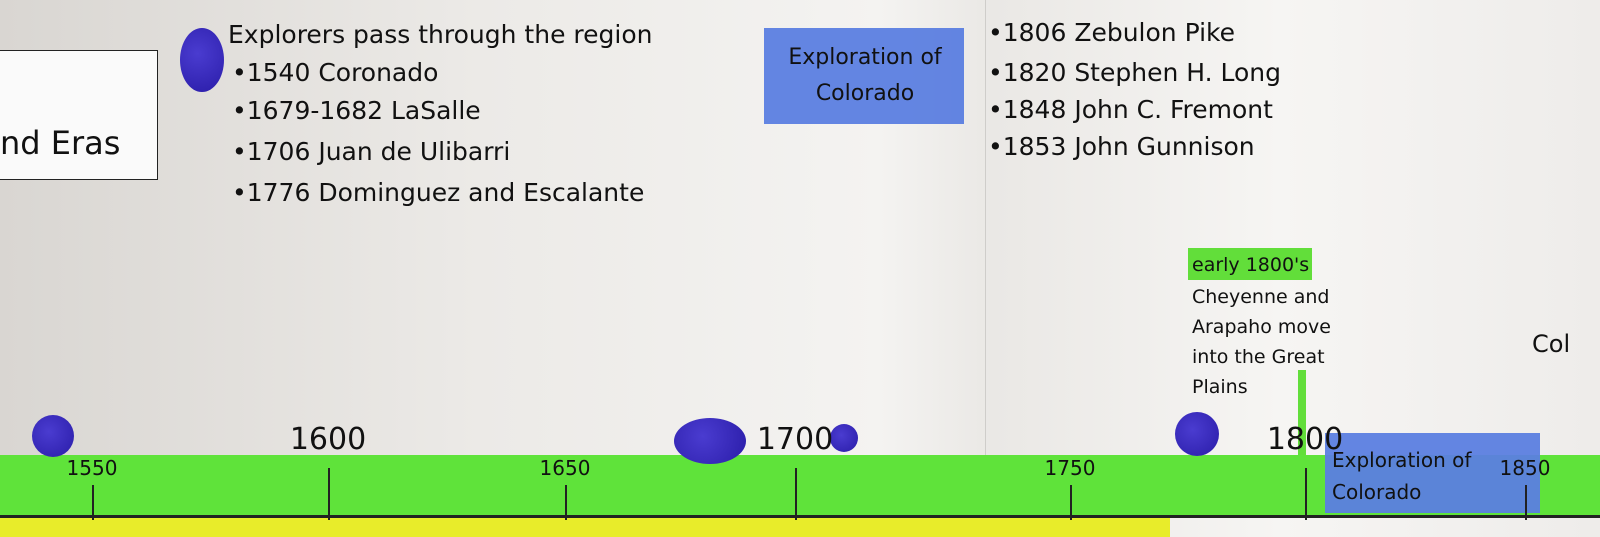 The height and width of the screenshot is (537, 1600). Describe the element at coordinates (1121, 146) in the screenshot. I see `explorer-item: •1853 John Gunnison` at that location.